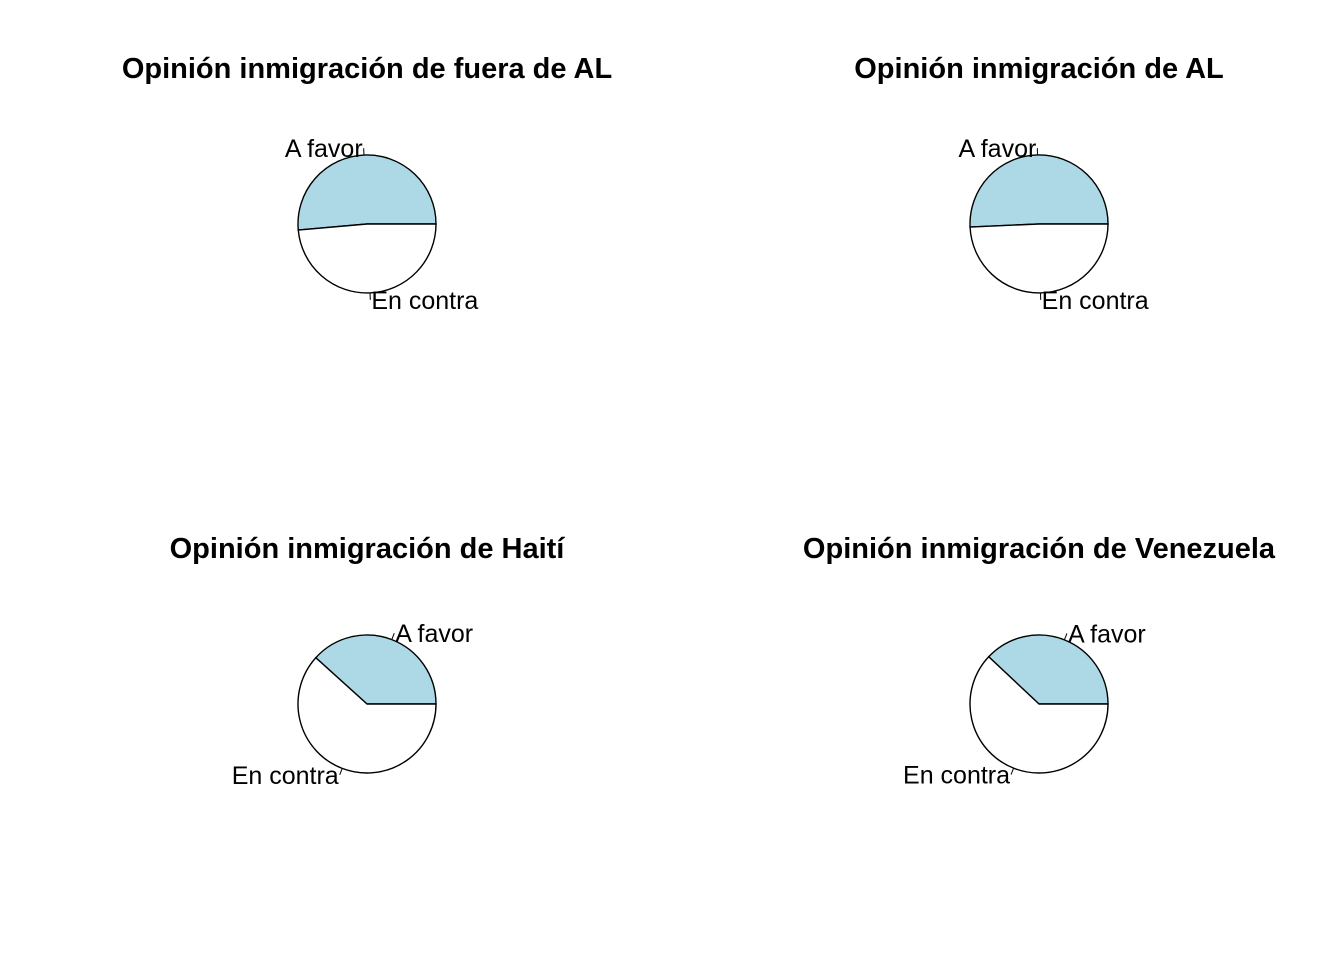  Describe the element at coordinates (367, 69) in the screenshot. I see `chart-title: Opinión inmigración de fuera de AL` at that location.